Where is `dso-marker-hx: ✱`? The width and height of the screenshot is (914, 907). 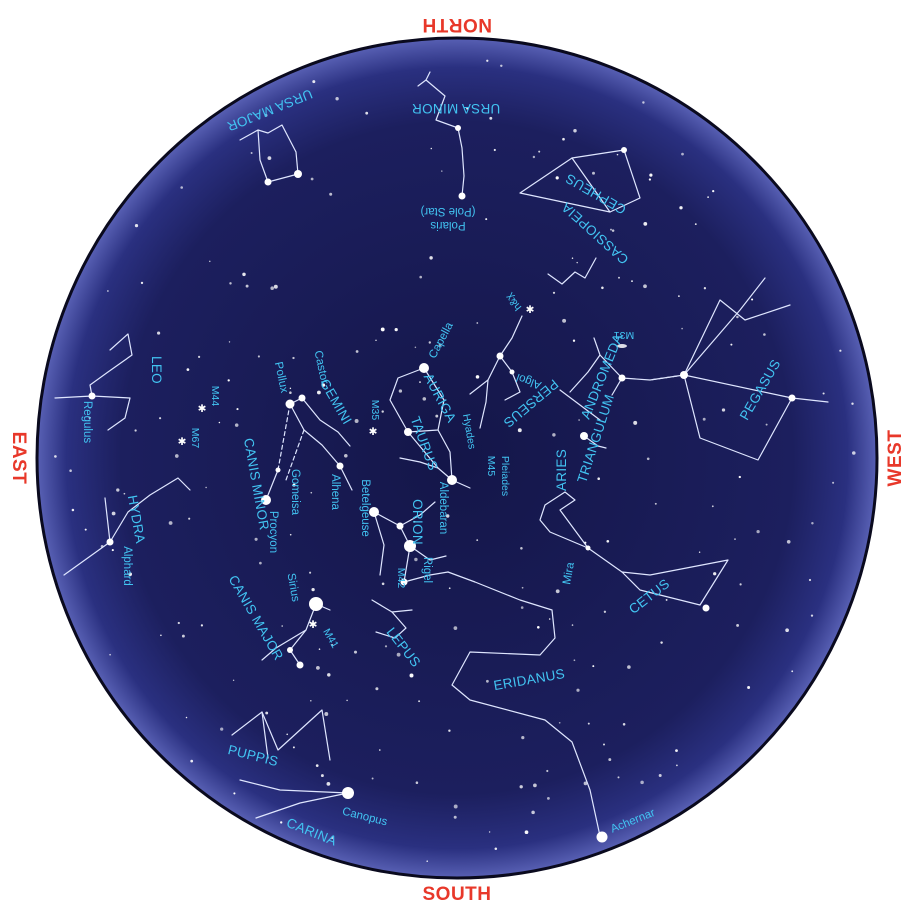 dso-marker-hx: ✱ is located at coordinates (530, 310).